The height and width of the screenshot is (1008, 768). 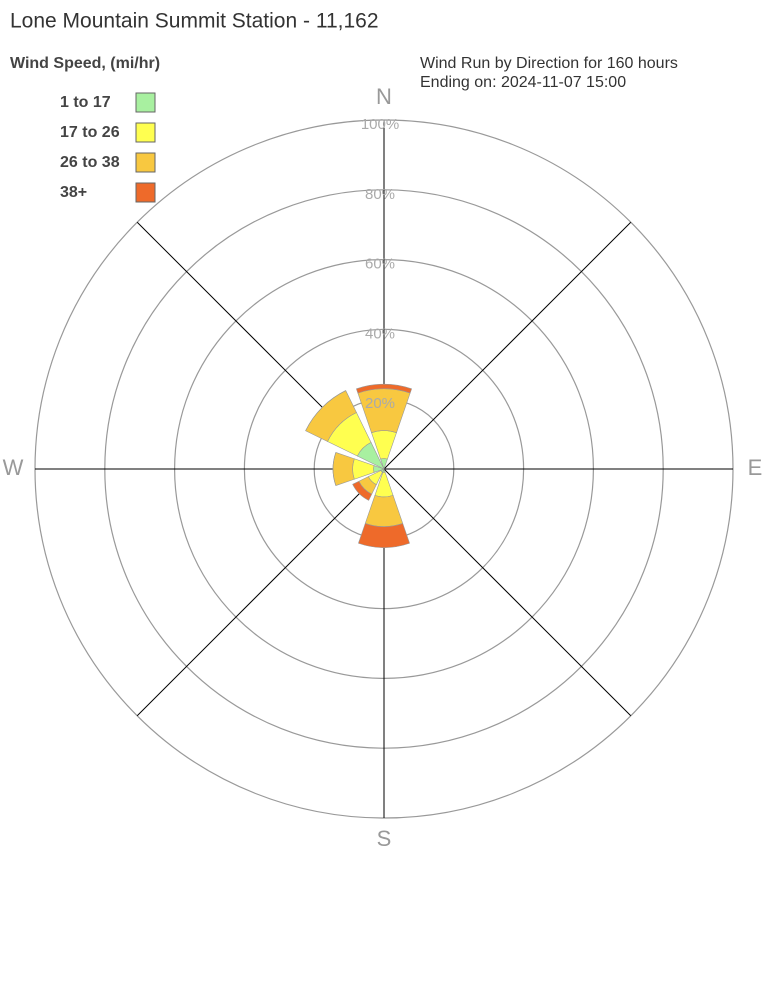 What do you see at coordinates (358, 465) in the screenshot?
I see `wedges` at bounding box center [358, 465].